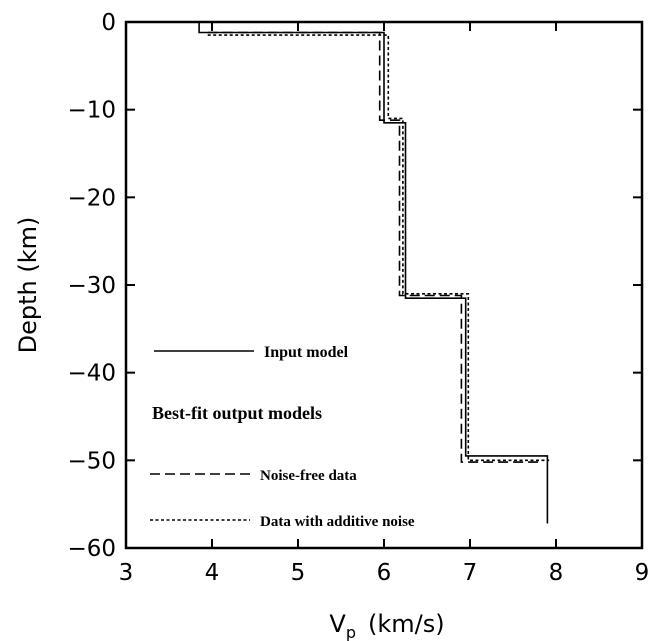 This screenshot has width=651, height=641. What do you see at coordinates (91, 111) in the screenshot?
I see `y-tick-label: −10` at bounding box center [91, 111].